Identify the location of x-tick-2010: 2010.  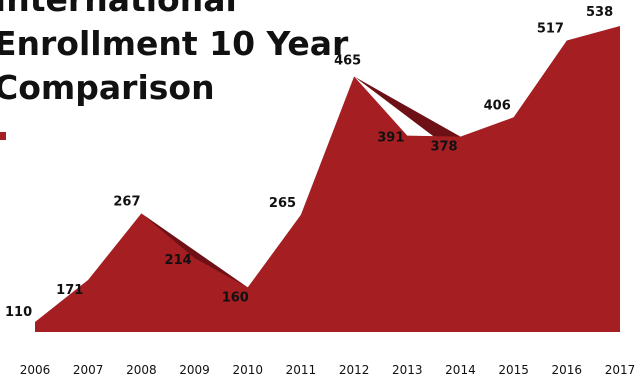
(247, 370).